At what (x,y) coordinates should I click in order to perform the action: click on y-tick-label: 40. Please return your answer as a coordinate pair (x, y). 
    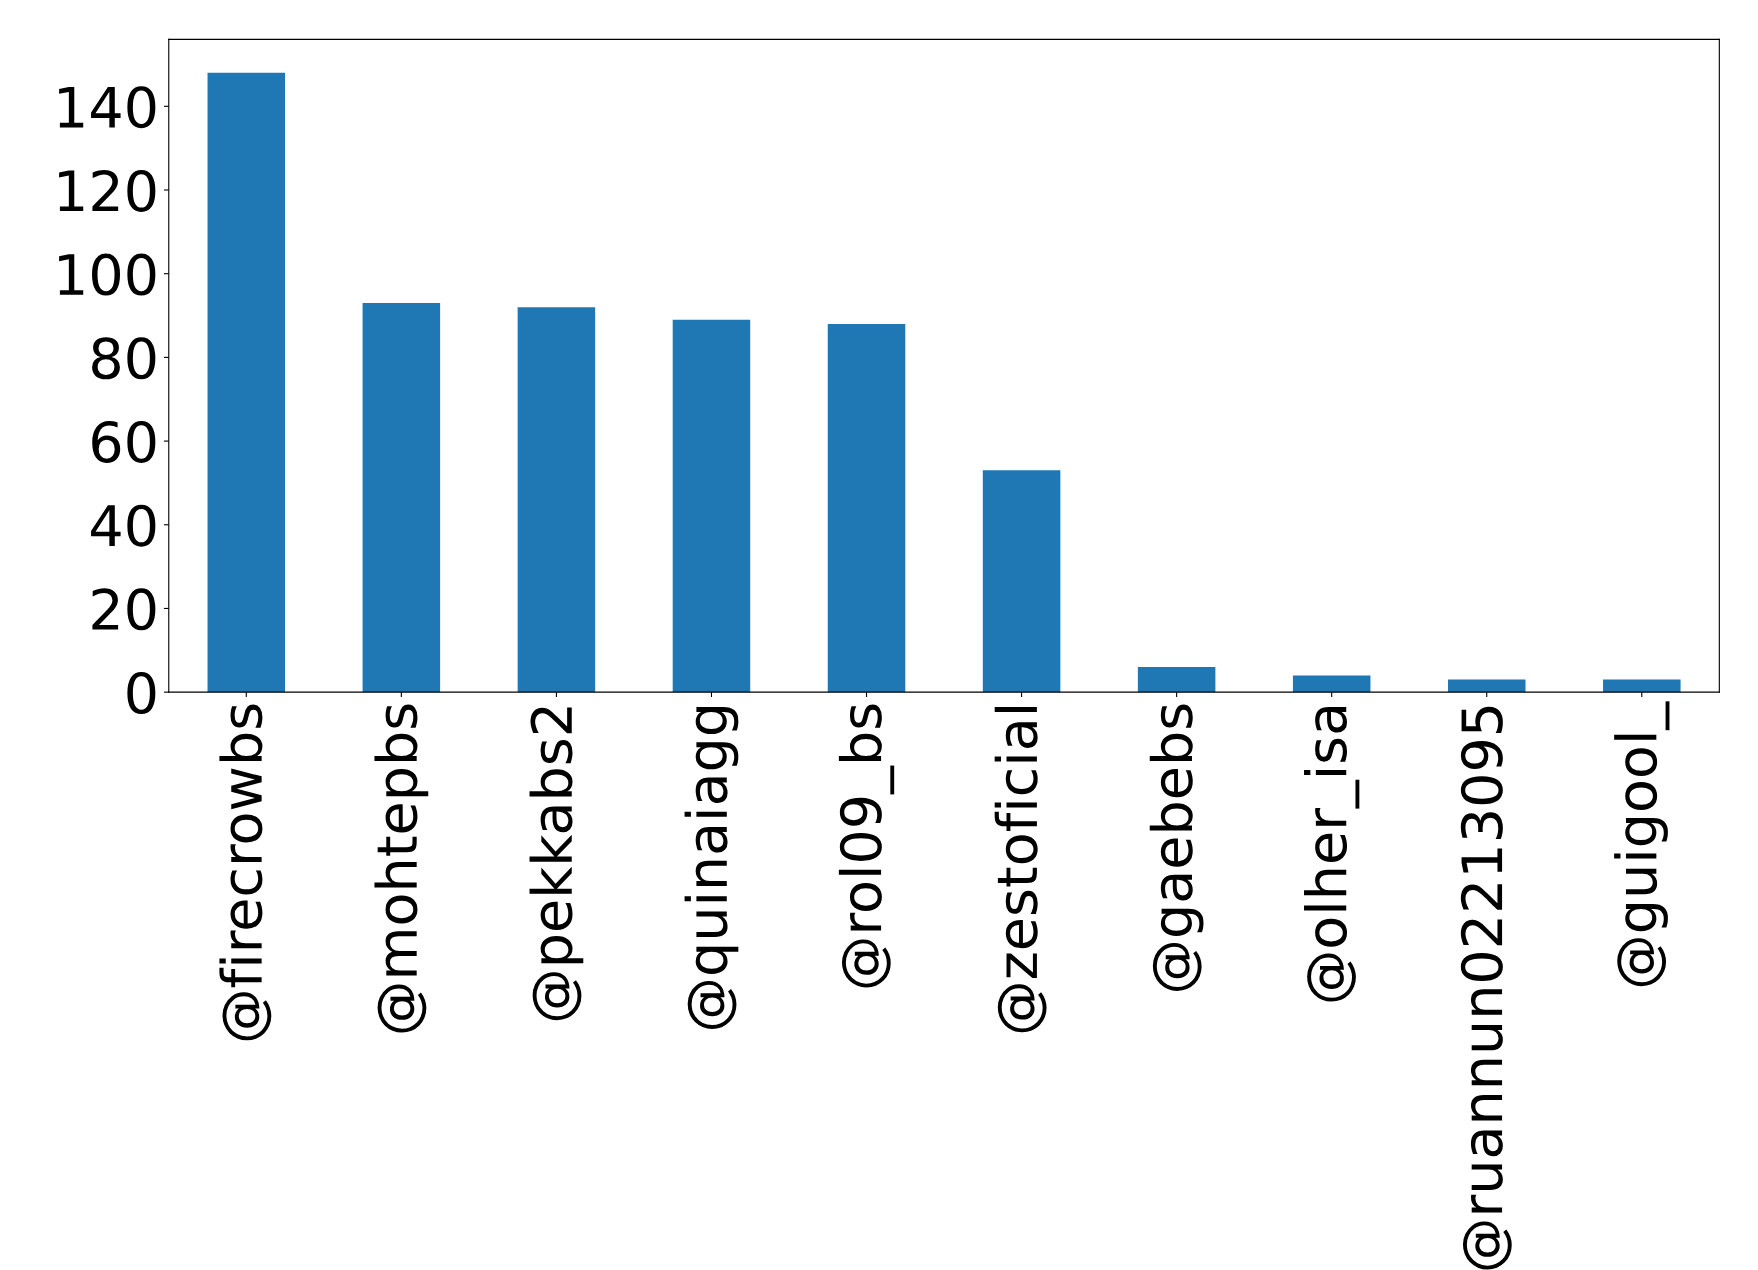
    Looking at the image, I should click on (123, 525).